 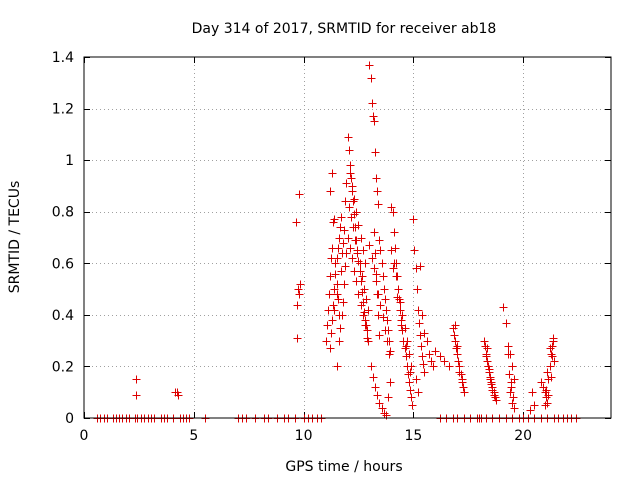 What do you see at coordinates (63, 316) in the screenshot?
I see `y-tick-label: 0.4` at bounding box center [63, 316].